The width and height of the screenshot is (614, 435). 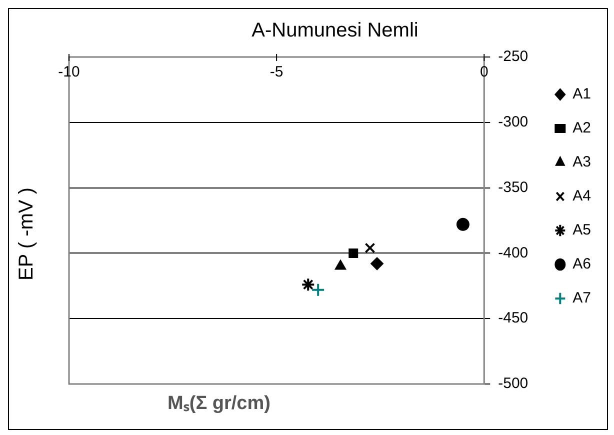 What do you see at coordinates (513, 122) in the screenshot?
I see `y-tick-label: -300` at bounding box center [513, 122].